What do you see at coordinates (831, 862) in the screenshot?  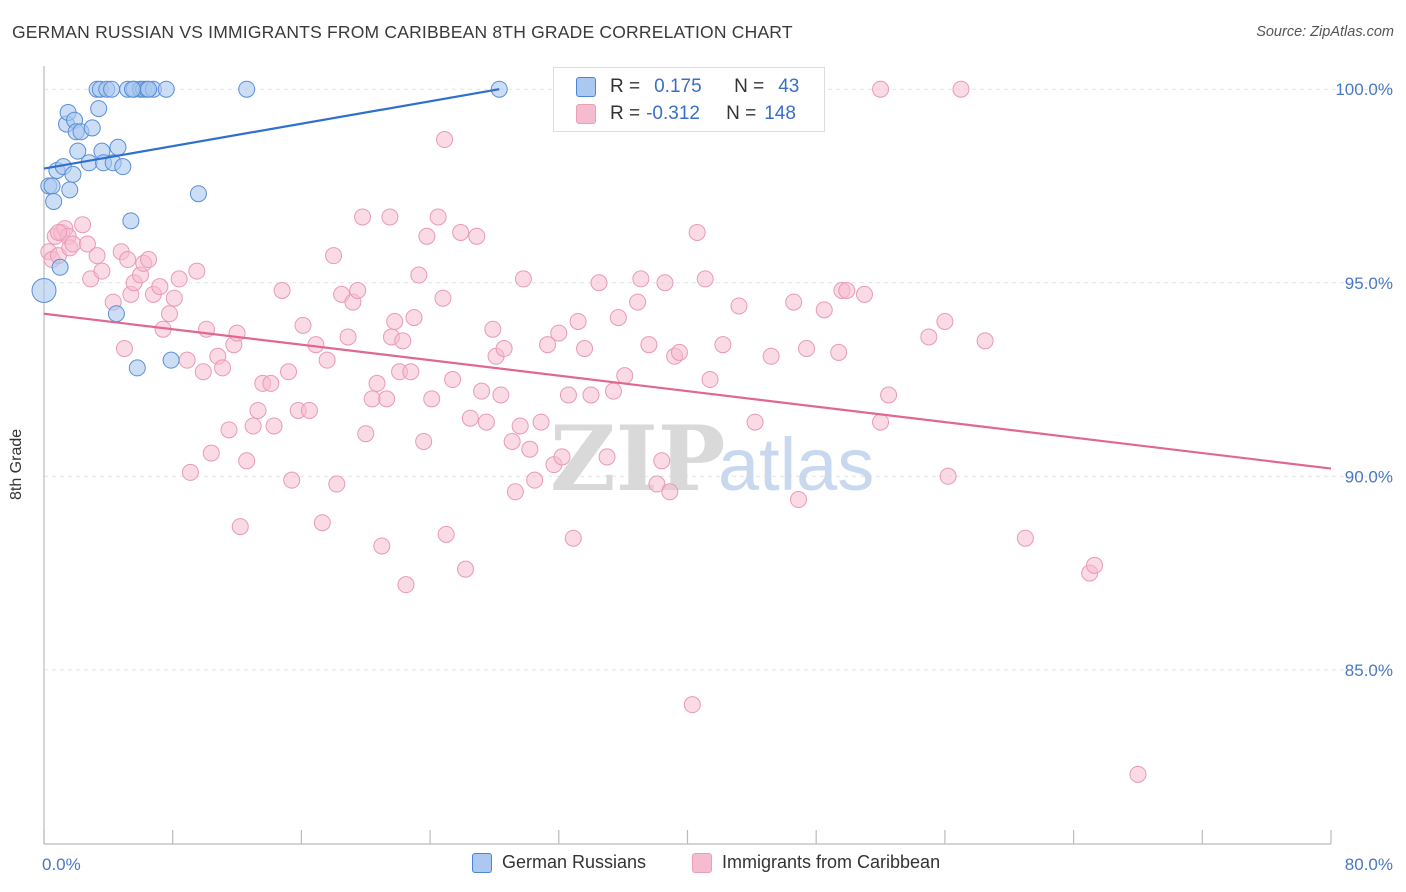 I see `legend-label: Immigrants from Caribbean` at bounding box center [831, 862].